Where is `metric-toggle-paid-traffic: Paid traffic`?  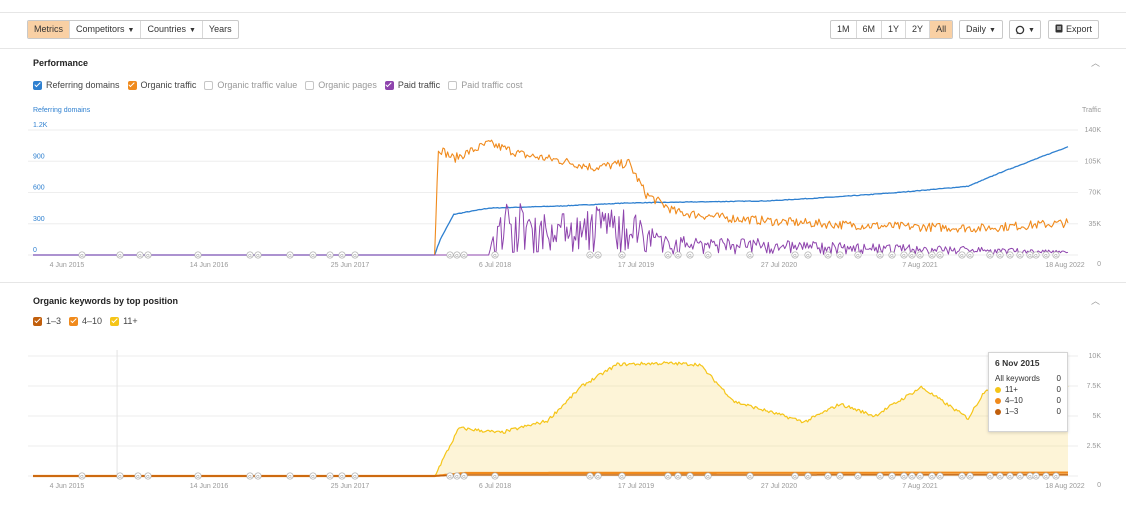
metric-toggle-paid-traffic: Paid traffic is located at coordinates (412, 85).